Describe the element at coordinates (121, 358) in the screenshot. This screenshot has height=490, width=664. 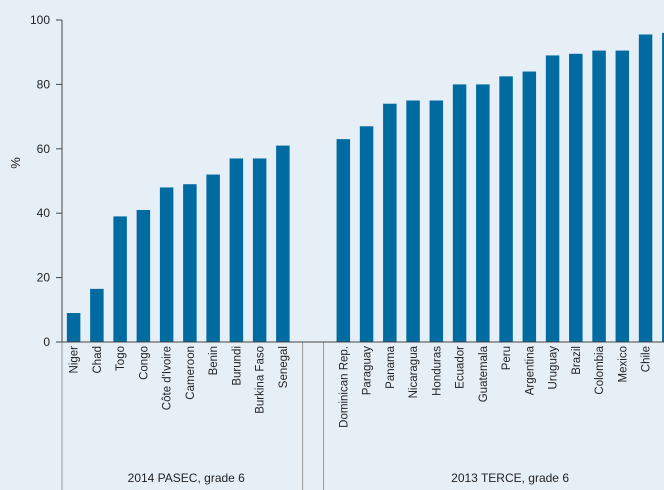
I see `category-label-togo: Togo` at that location.